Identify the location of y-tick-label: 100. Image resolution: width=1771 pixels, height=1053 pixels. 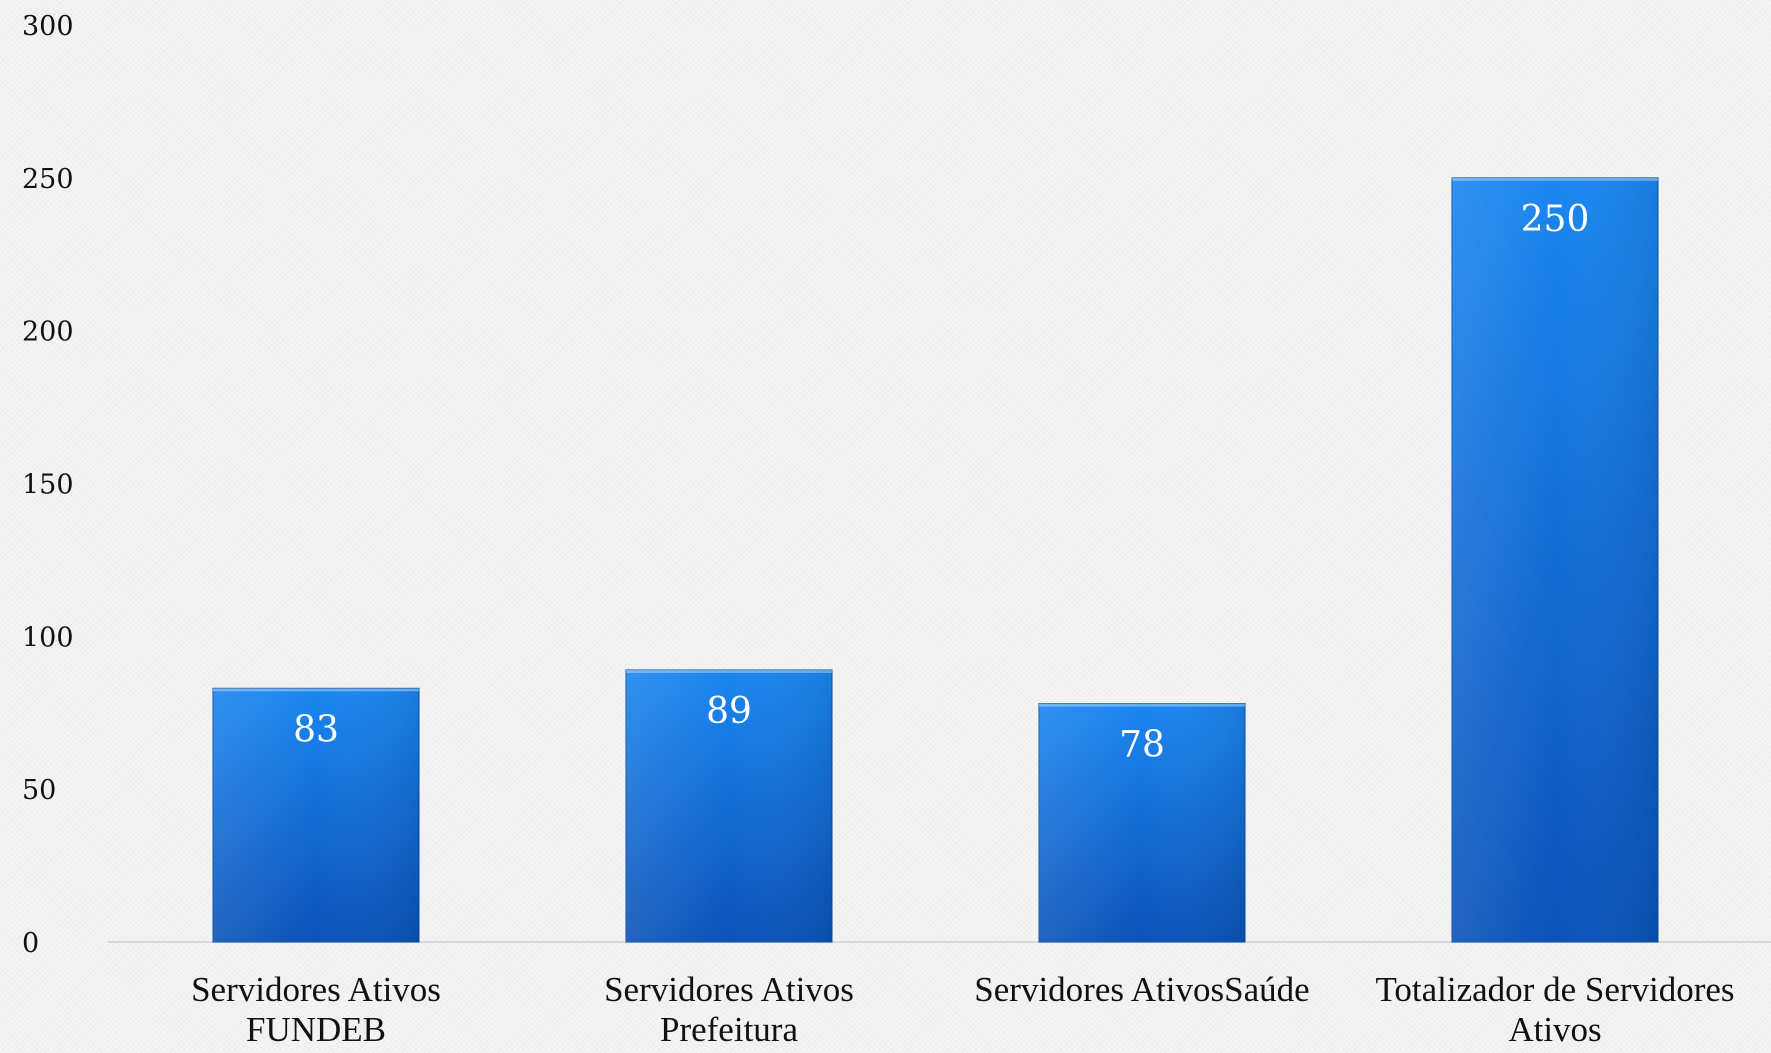
(48, 637).